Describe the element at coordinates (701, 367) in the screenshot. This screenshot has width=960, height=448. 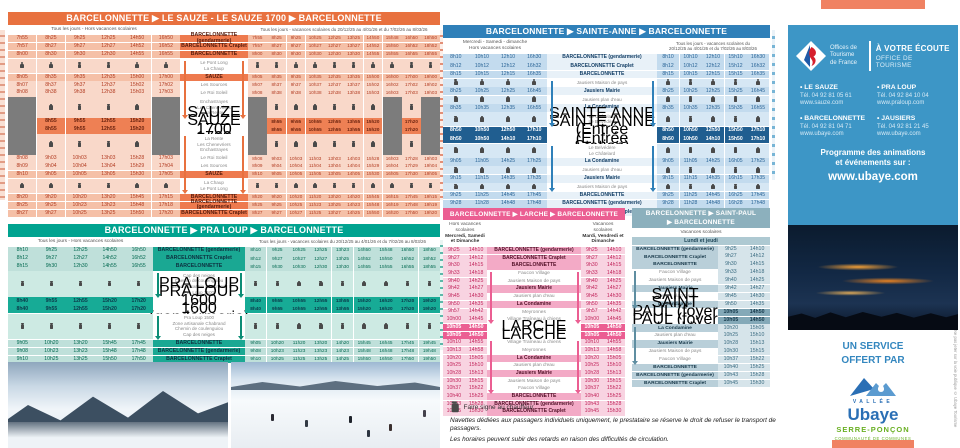
I see `timetable-row: BARCELONNETTE 10h40 15h25` at that location.